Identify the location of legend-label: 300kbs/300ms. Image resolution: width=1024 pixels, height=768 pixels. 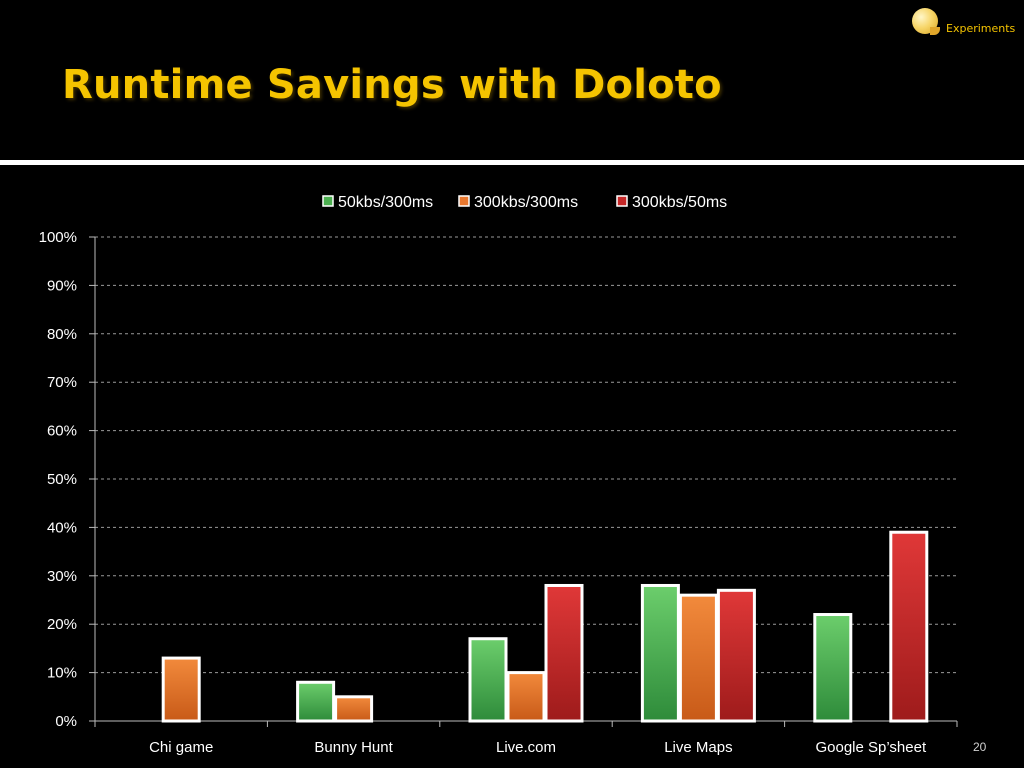
(526, 202).